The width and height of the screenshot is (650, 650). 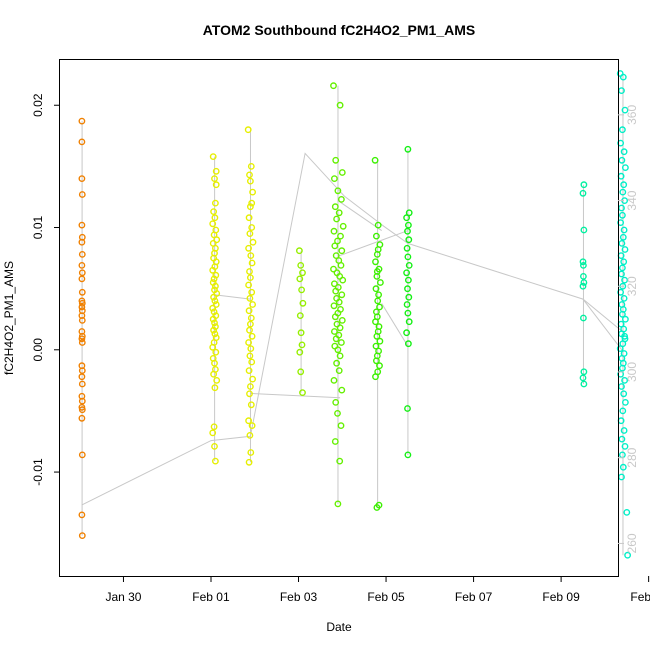 What do you see at coordinates (339, 627) in the screenshot?
I see `x-axis-label: Date` at bounding box center [339, 627].